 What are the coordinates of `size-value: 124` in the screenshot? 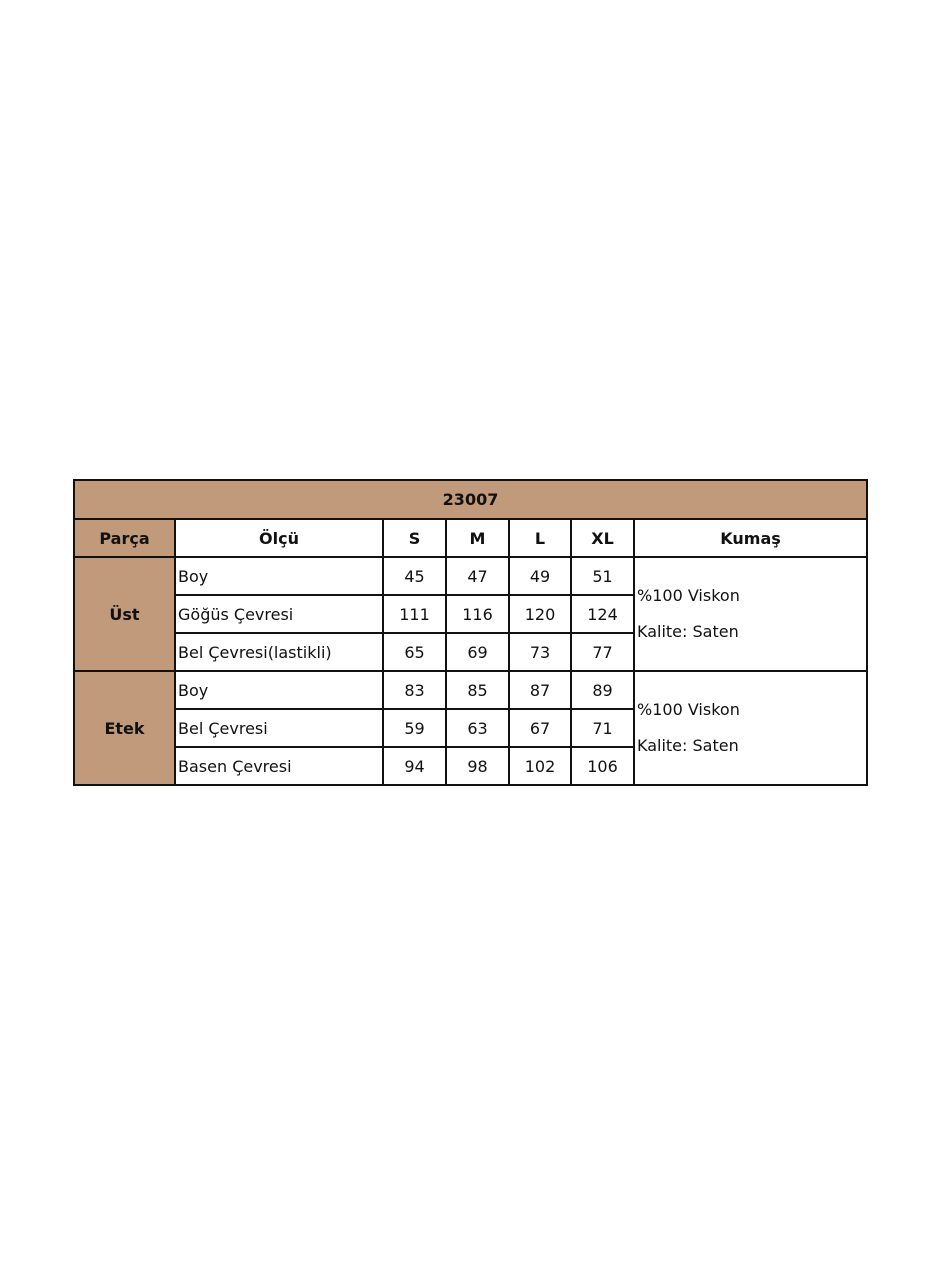 It's located at (602, 614).